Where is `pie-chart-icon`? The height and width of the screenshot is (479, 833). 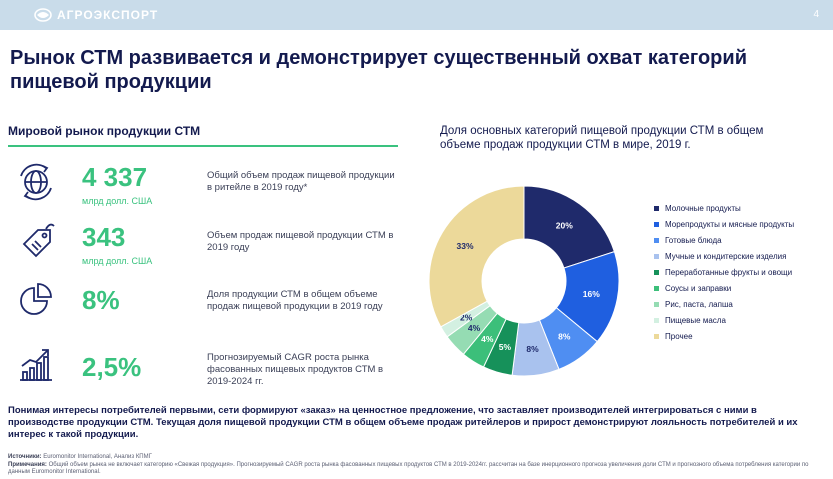 pie-chart-icon is located at coordinates (36, 299).